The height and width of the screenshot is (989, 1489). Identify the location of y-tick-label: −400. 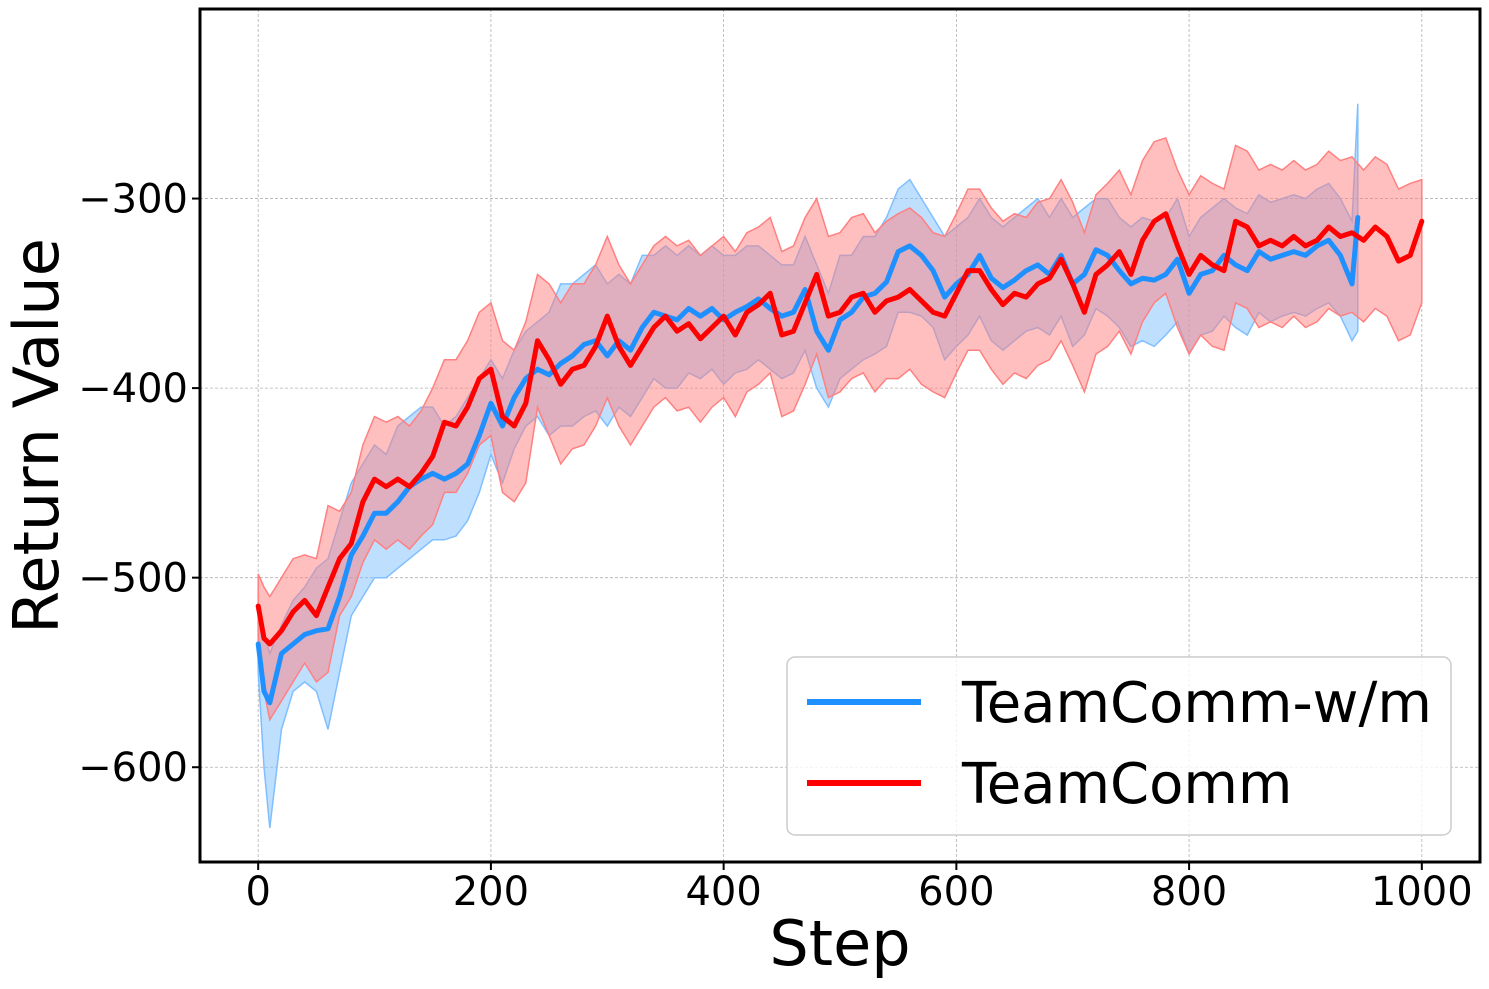
(133, 389).